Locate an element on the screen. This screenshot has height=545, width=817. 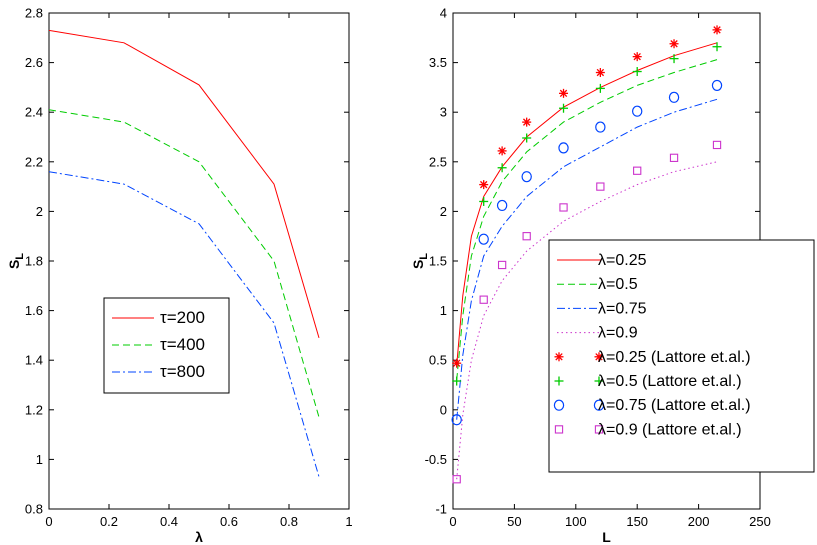
legend-item: λ=0.9 (Lattore et.al.) is located at coordinates (648, 429).